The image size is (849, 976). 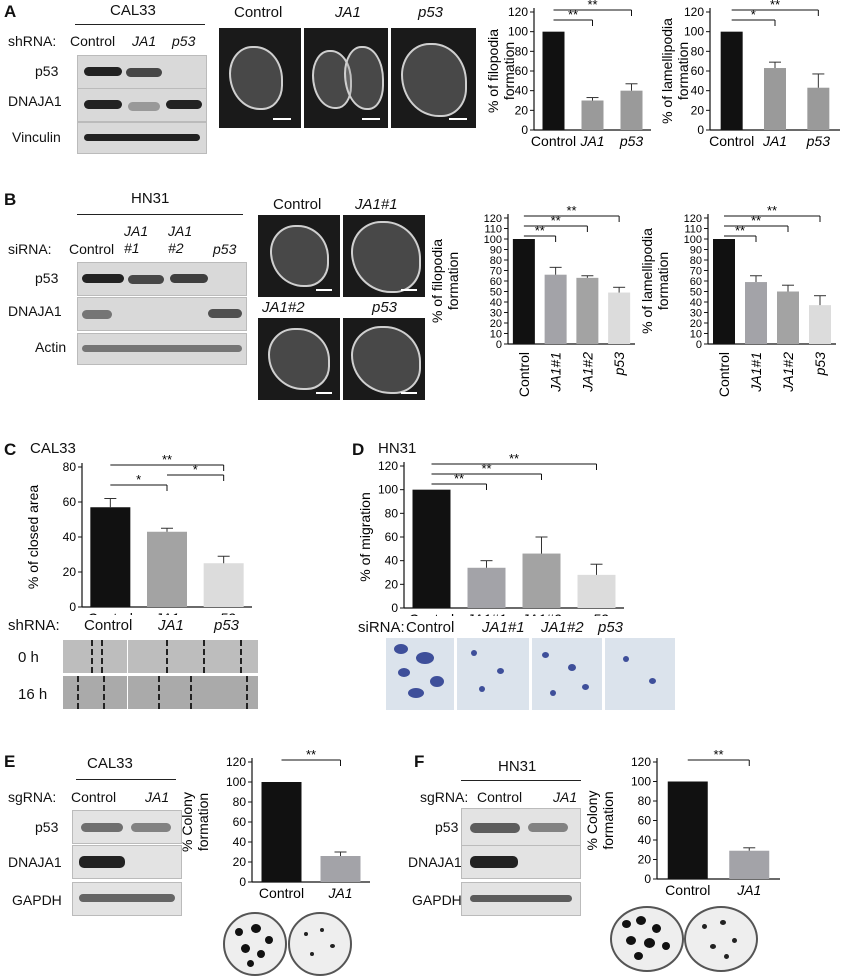 What do you see at coordinates (10, 761) in the screenshot?
I see `panel-letter-e: E` at bounding box center [10, 761].